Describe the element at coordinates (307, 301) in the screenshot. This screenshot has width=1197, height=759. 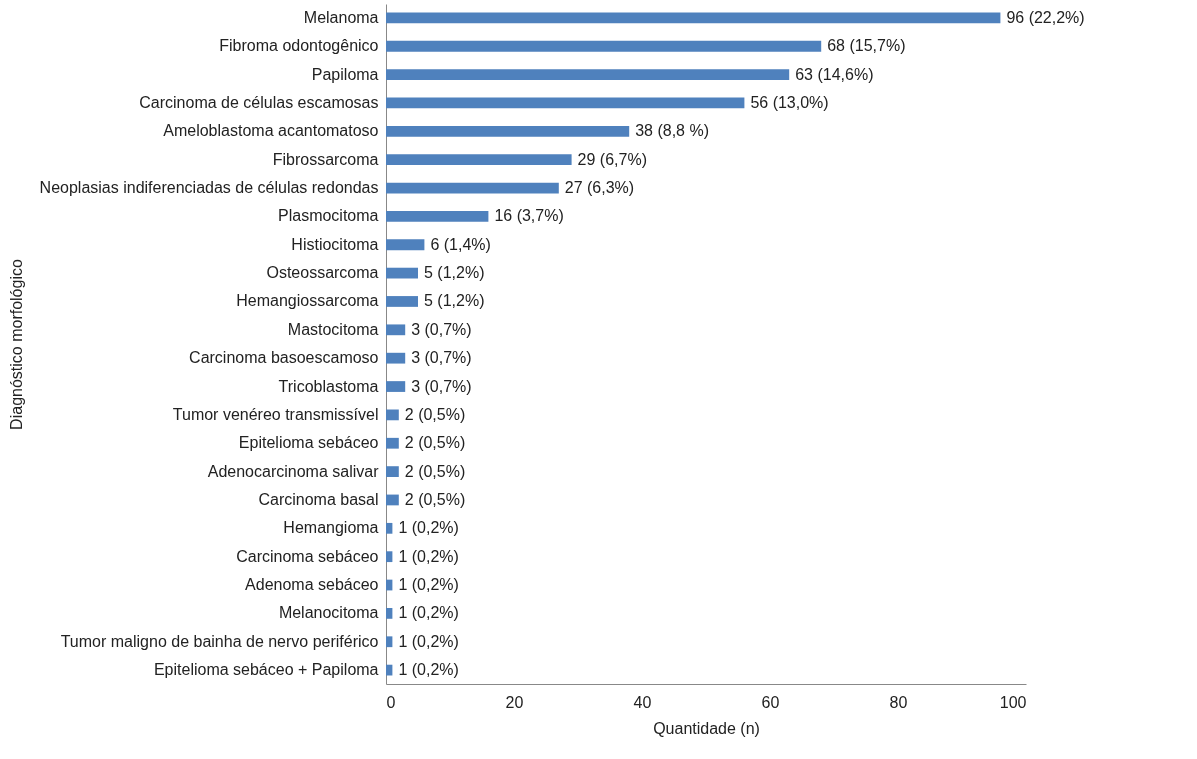
I see `y-tick-label: Hemangiossarcoma` at that location.